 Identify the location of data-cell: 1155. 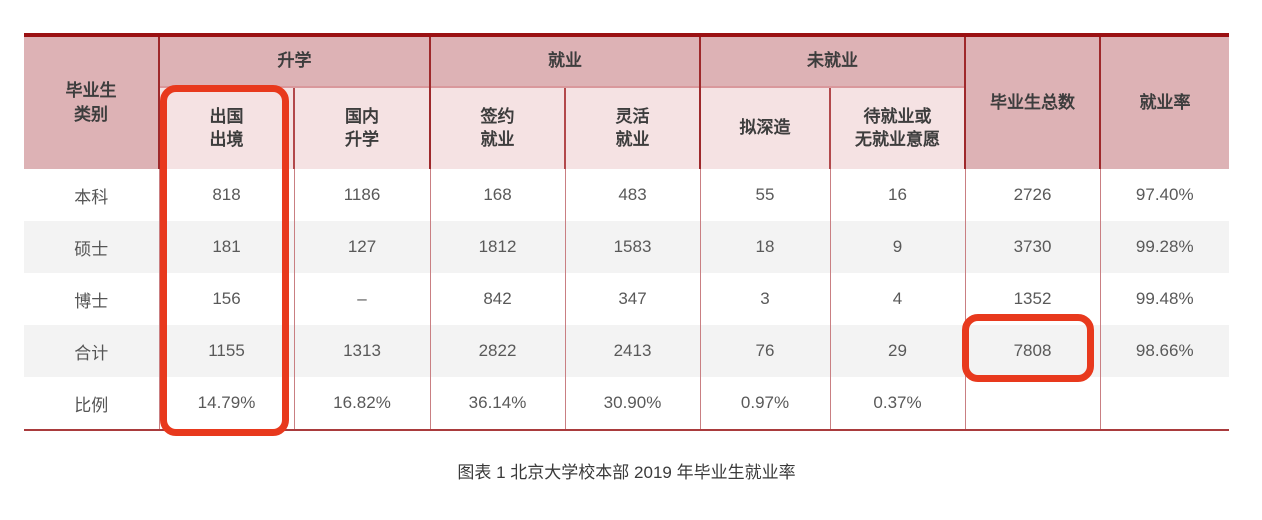
(226, 351).